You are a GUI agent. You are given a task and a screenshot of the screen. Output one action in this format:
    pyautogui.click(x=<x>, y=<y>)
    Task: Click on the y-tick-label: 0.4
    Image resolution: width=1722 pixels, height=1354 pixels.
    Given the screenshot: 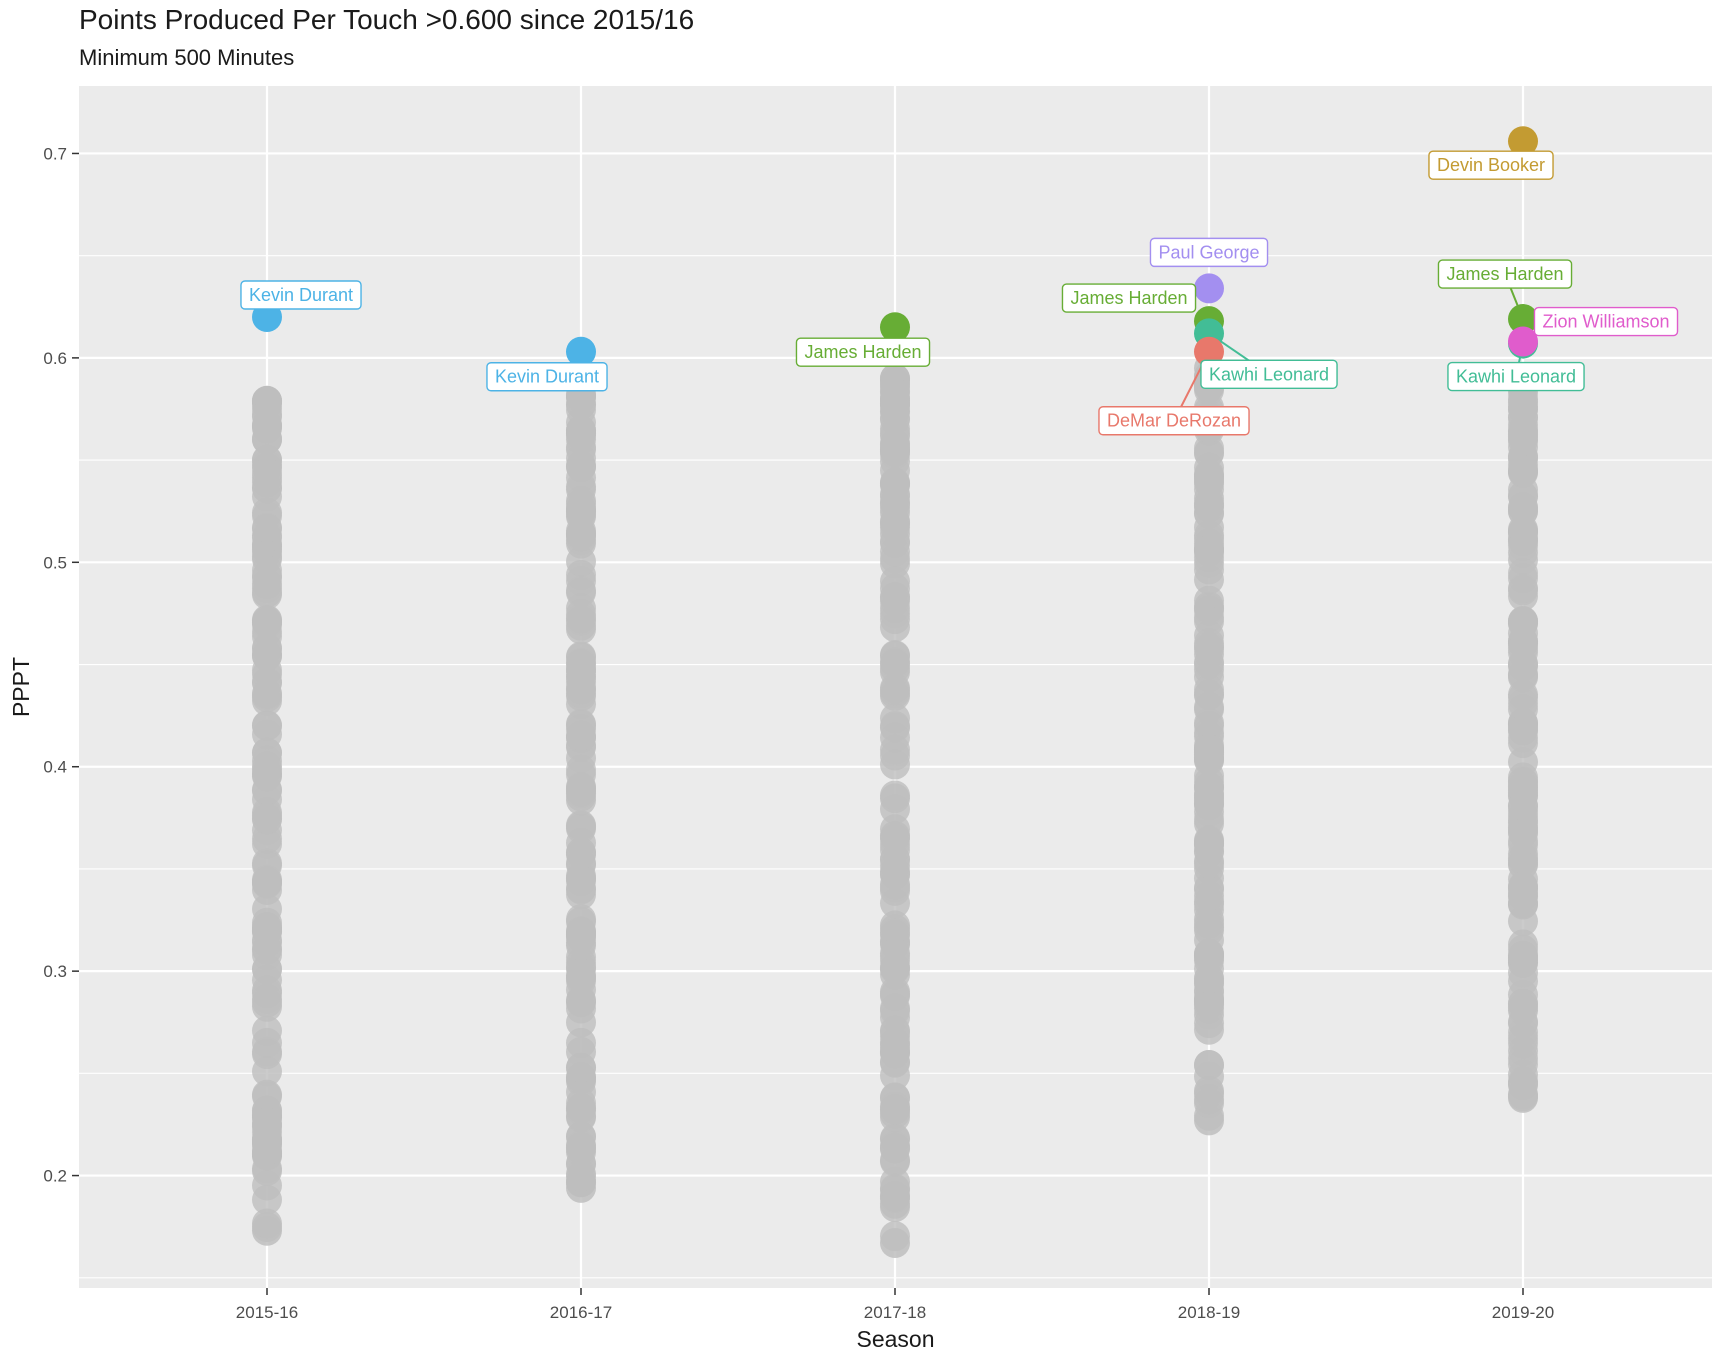 What is the action you would take?
    pyautogui.click(x=55, y=767)
    